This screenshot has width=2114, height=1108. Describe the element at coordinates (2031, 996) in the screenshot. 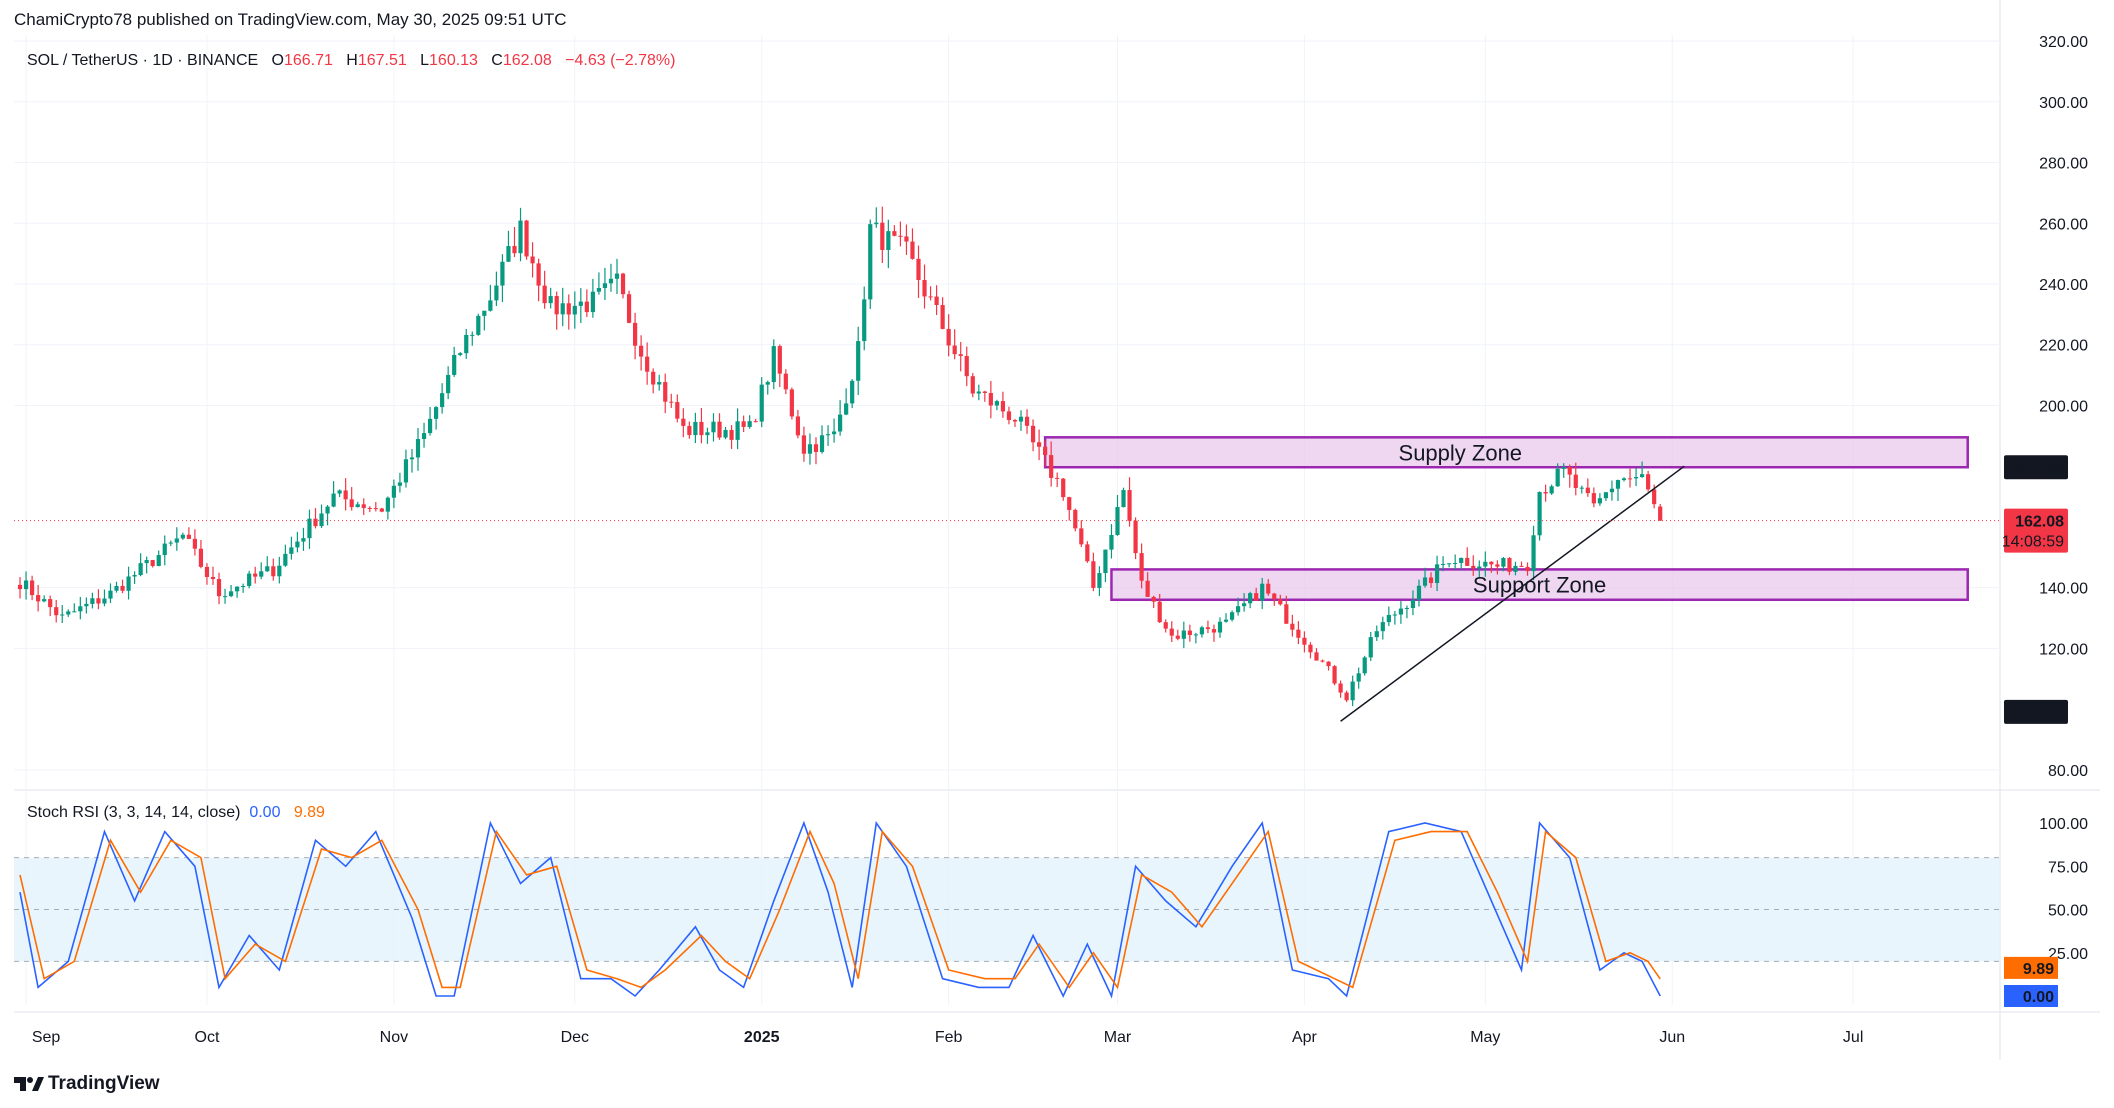

I see `stoch-k-marker: 0.00` at that location.